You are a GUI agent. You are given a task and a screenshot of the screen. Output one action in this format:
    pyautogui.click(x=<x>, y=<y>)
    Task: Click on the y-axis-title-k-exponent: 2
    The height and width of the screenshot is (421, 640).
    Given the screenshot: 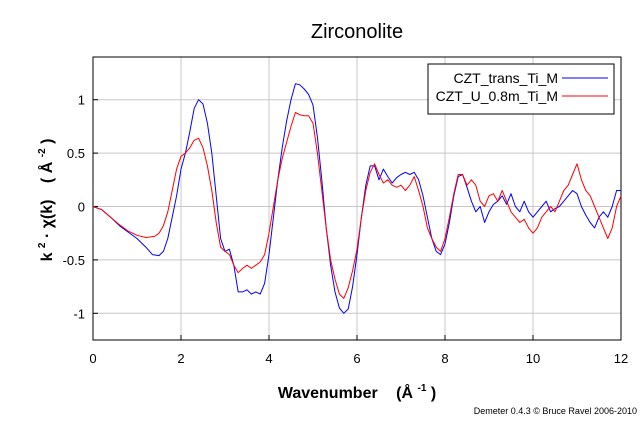 What is the action you would take?
    pyautogui.click(x=42, y=245)
    